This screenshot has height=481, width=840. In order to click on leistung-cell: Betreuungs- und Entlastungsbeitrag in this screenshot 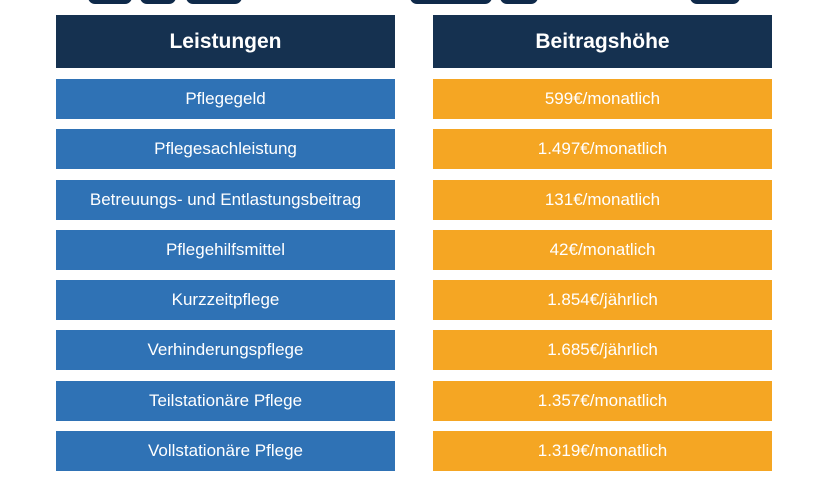, I will do `click(225, 199)`.